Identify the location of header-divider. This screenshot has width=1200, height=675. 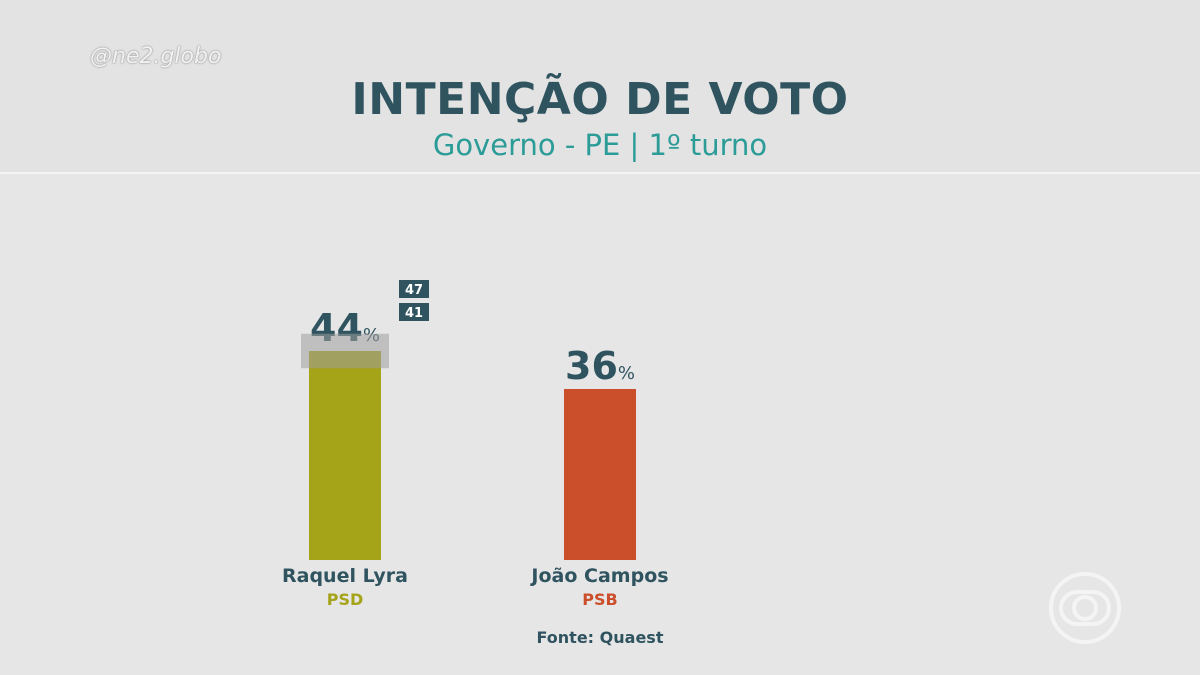
(600, 173).